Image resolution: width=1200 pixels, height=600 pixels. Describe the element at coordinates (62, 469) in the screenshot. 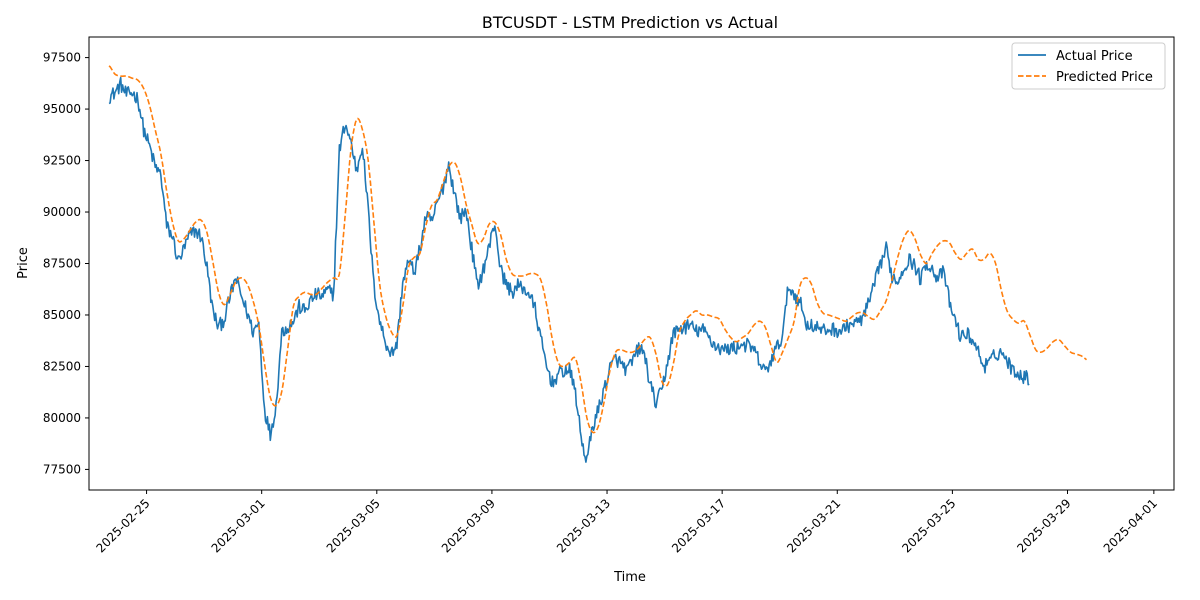

I see `y-tick-label: 77500` at that location.